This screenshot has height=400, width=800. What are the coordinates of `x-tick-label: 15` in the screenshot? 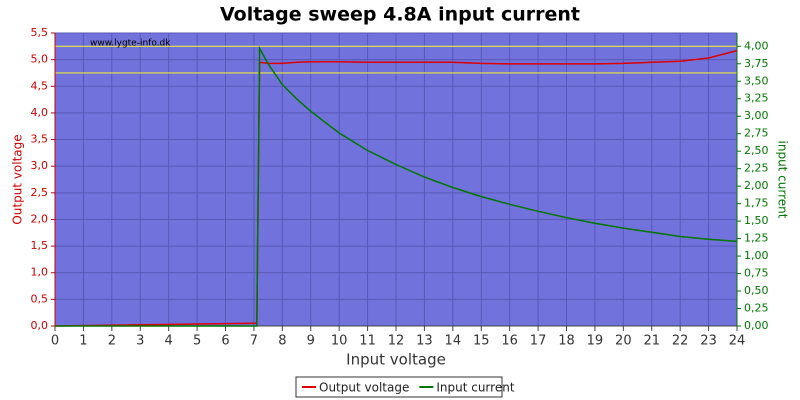 It's located at (481, 341).